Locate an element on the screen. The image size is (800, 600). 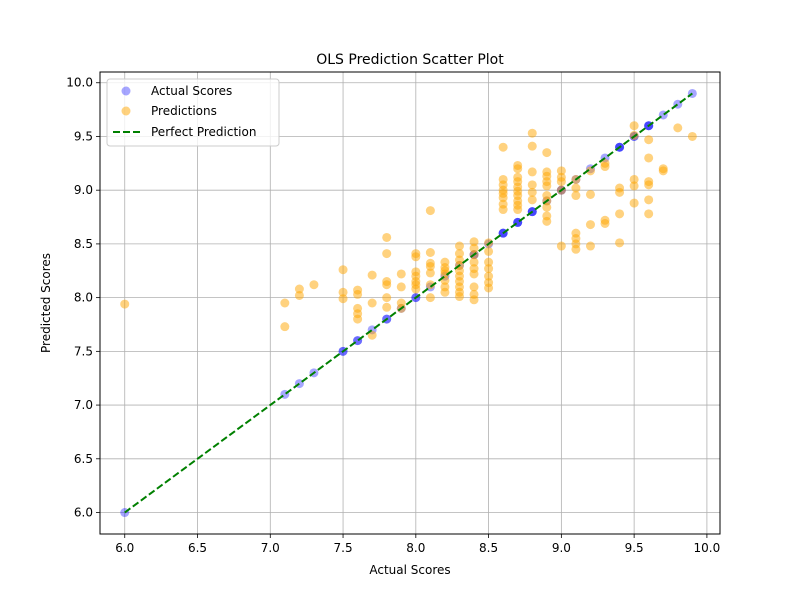
x-axis-title: Actual Scores is located at coordinates (409, 570).